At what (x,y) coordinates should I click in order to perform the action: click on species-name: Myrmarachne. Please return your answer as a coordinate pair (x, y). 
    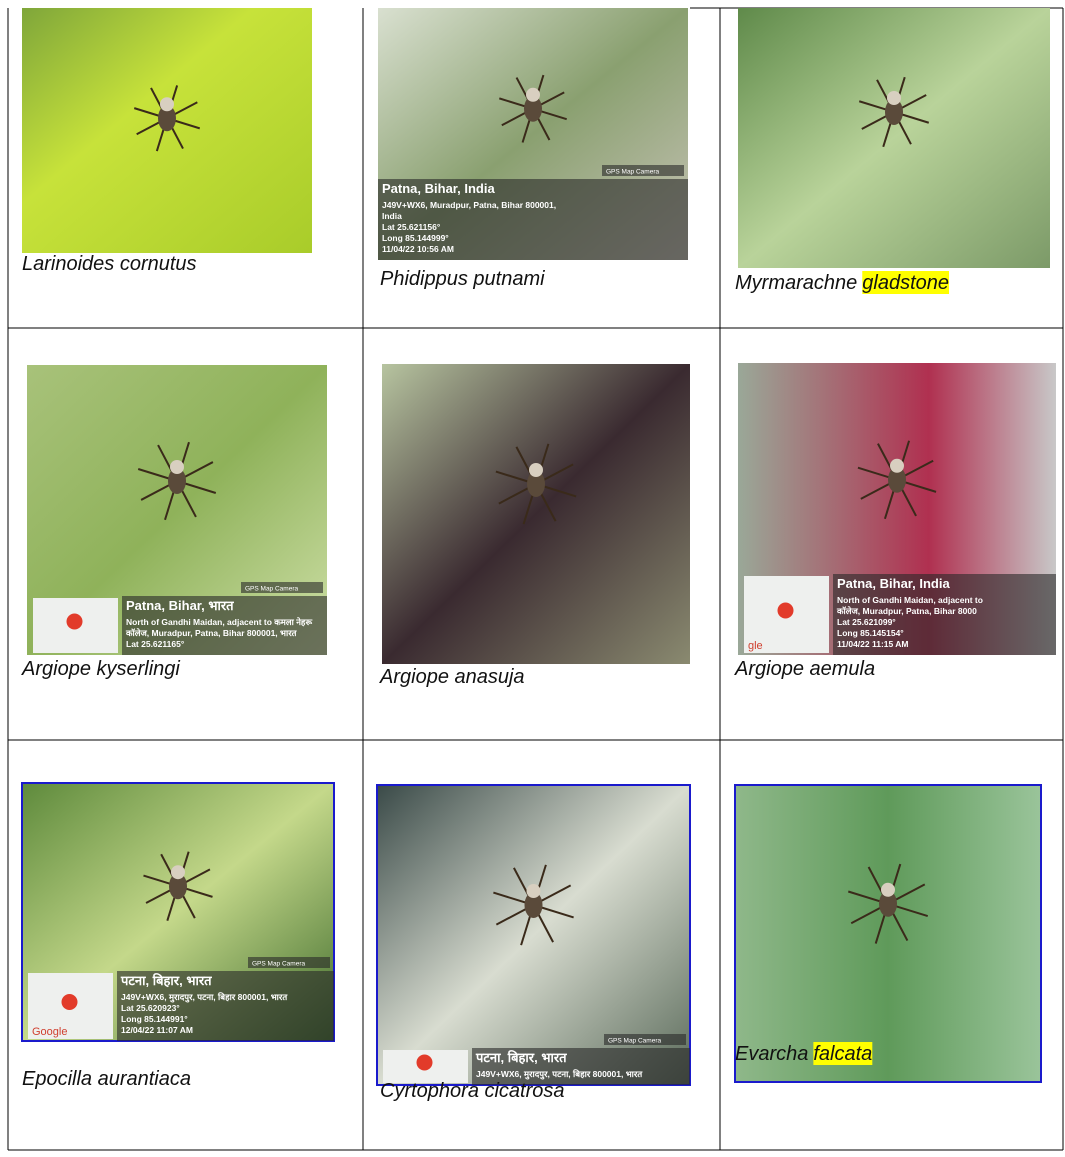
    Looking at the image, I should click on (796, 283).